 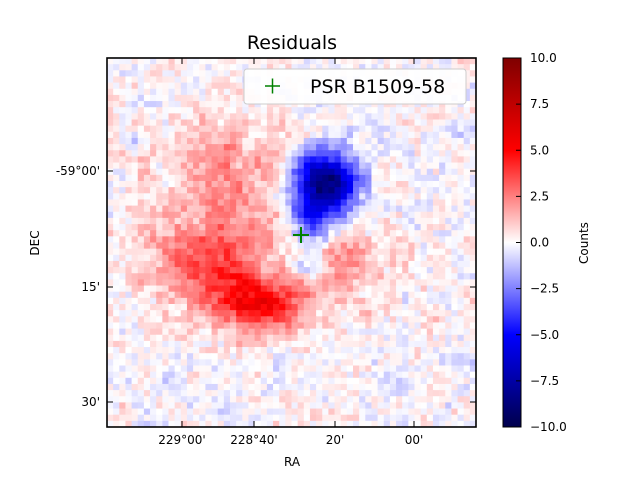 What do you see at coordinates (90, 402) in the screenshot?
I see `y-tick-label: 30'` at bounding box center [90, 402].